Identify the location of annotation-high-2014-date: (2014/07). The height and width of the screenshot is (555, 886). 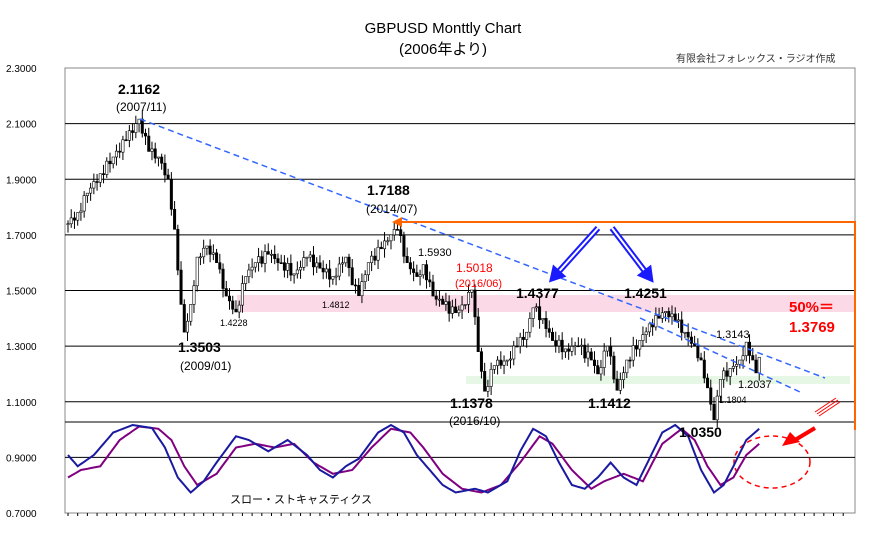
(391, 209).